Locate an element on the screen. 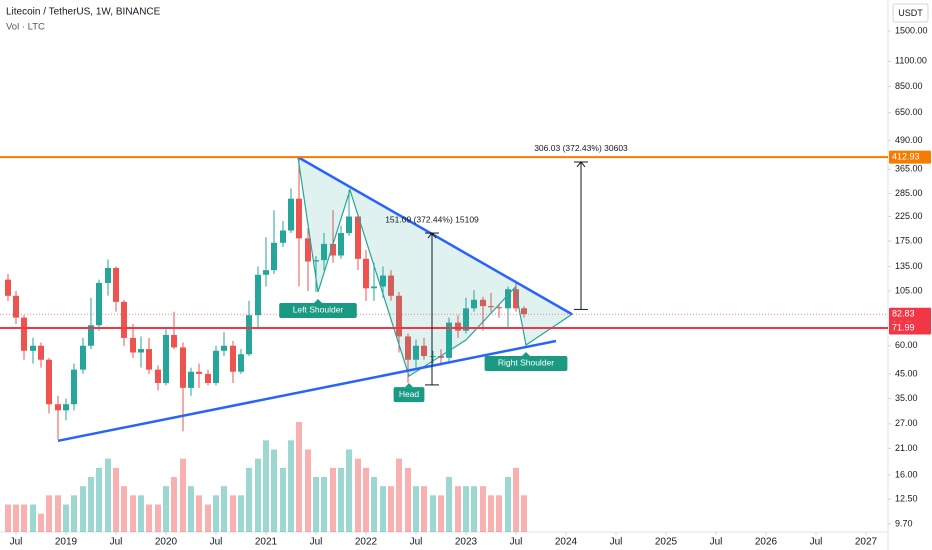 The image size is (932, 550). y-tick-label: 135.00 is located at coordinates (909, 266).